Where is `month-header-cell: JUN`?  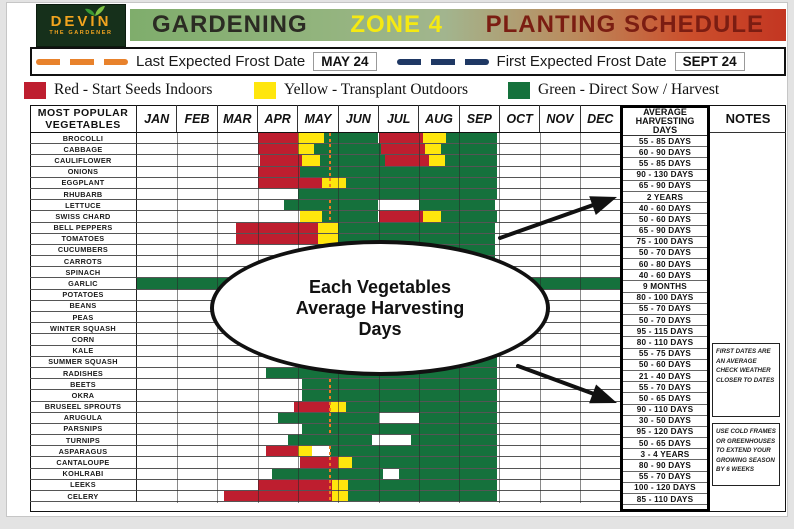
month-header-cell: JUN is located at coordinates (357, 118).